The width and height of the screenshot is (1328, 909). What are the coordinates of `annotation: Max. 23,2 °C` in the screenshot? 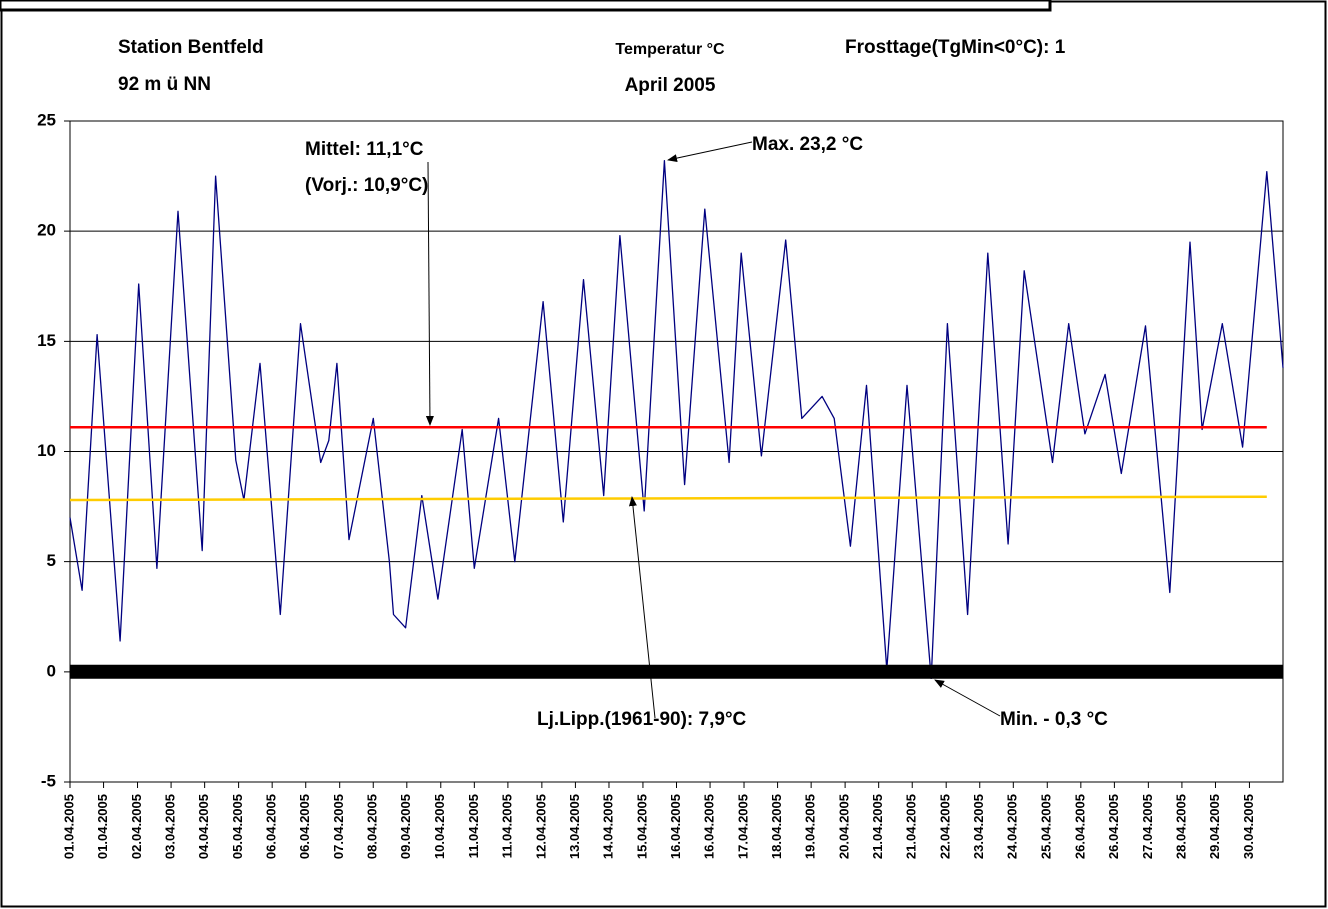 It's located at (807, 144).